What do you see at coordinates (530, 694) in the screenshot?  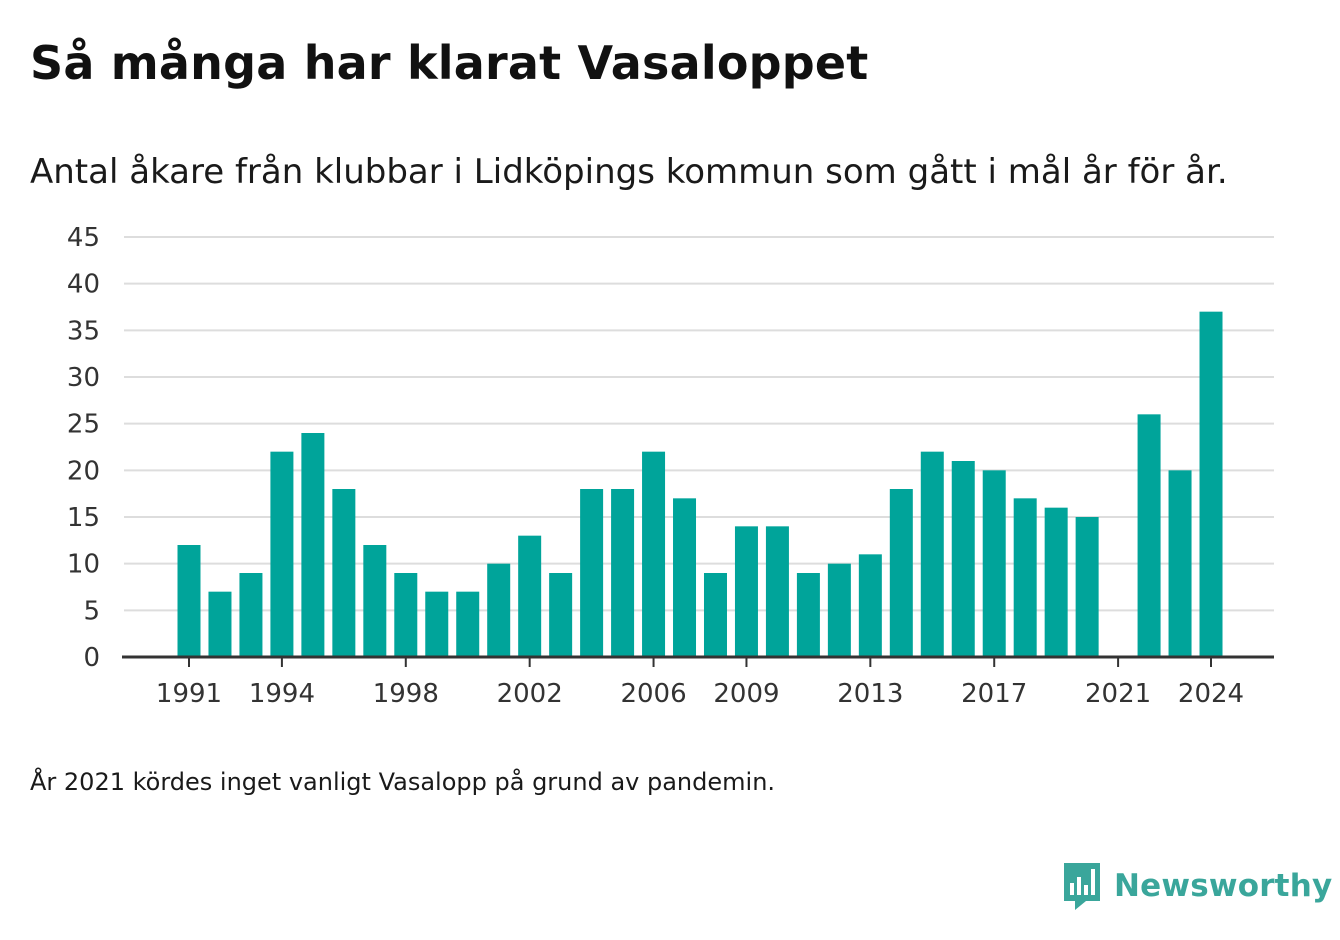 I see `x-tick-label: 2002` at bounding box center [530, 694].